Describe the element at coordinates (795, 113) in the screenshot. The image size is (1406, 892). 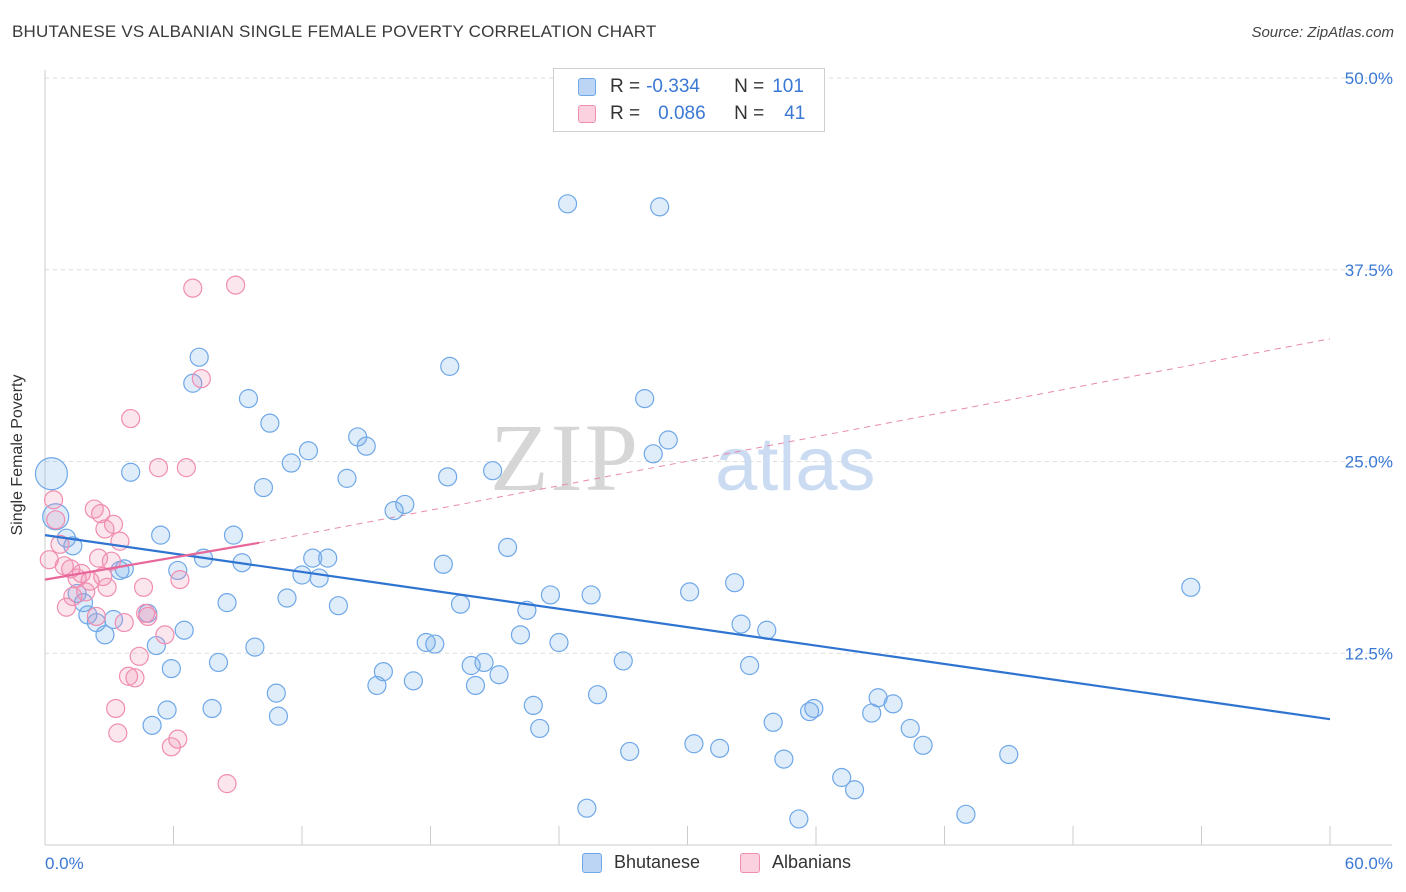
I see `legend-n-value: 41` at that location.